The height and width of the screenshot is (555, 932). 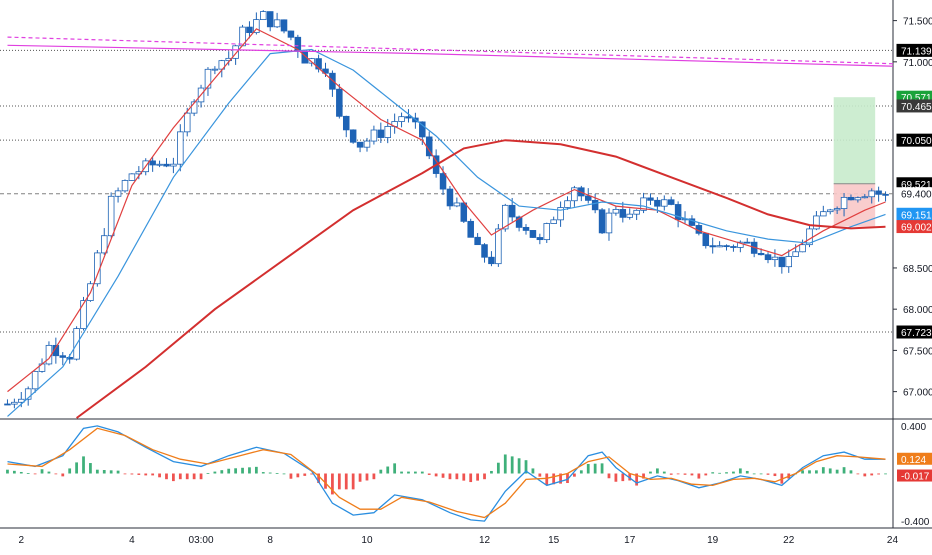 I want to click on price-tick-label: 67.500, so click(x=917, y=351).